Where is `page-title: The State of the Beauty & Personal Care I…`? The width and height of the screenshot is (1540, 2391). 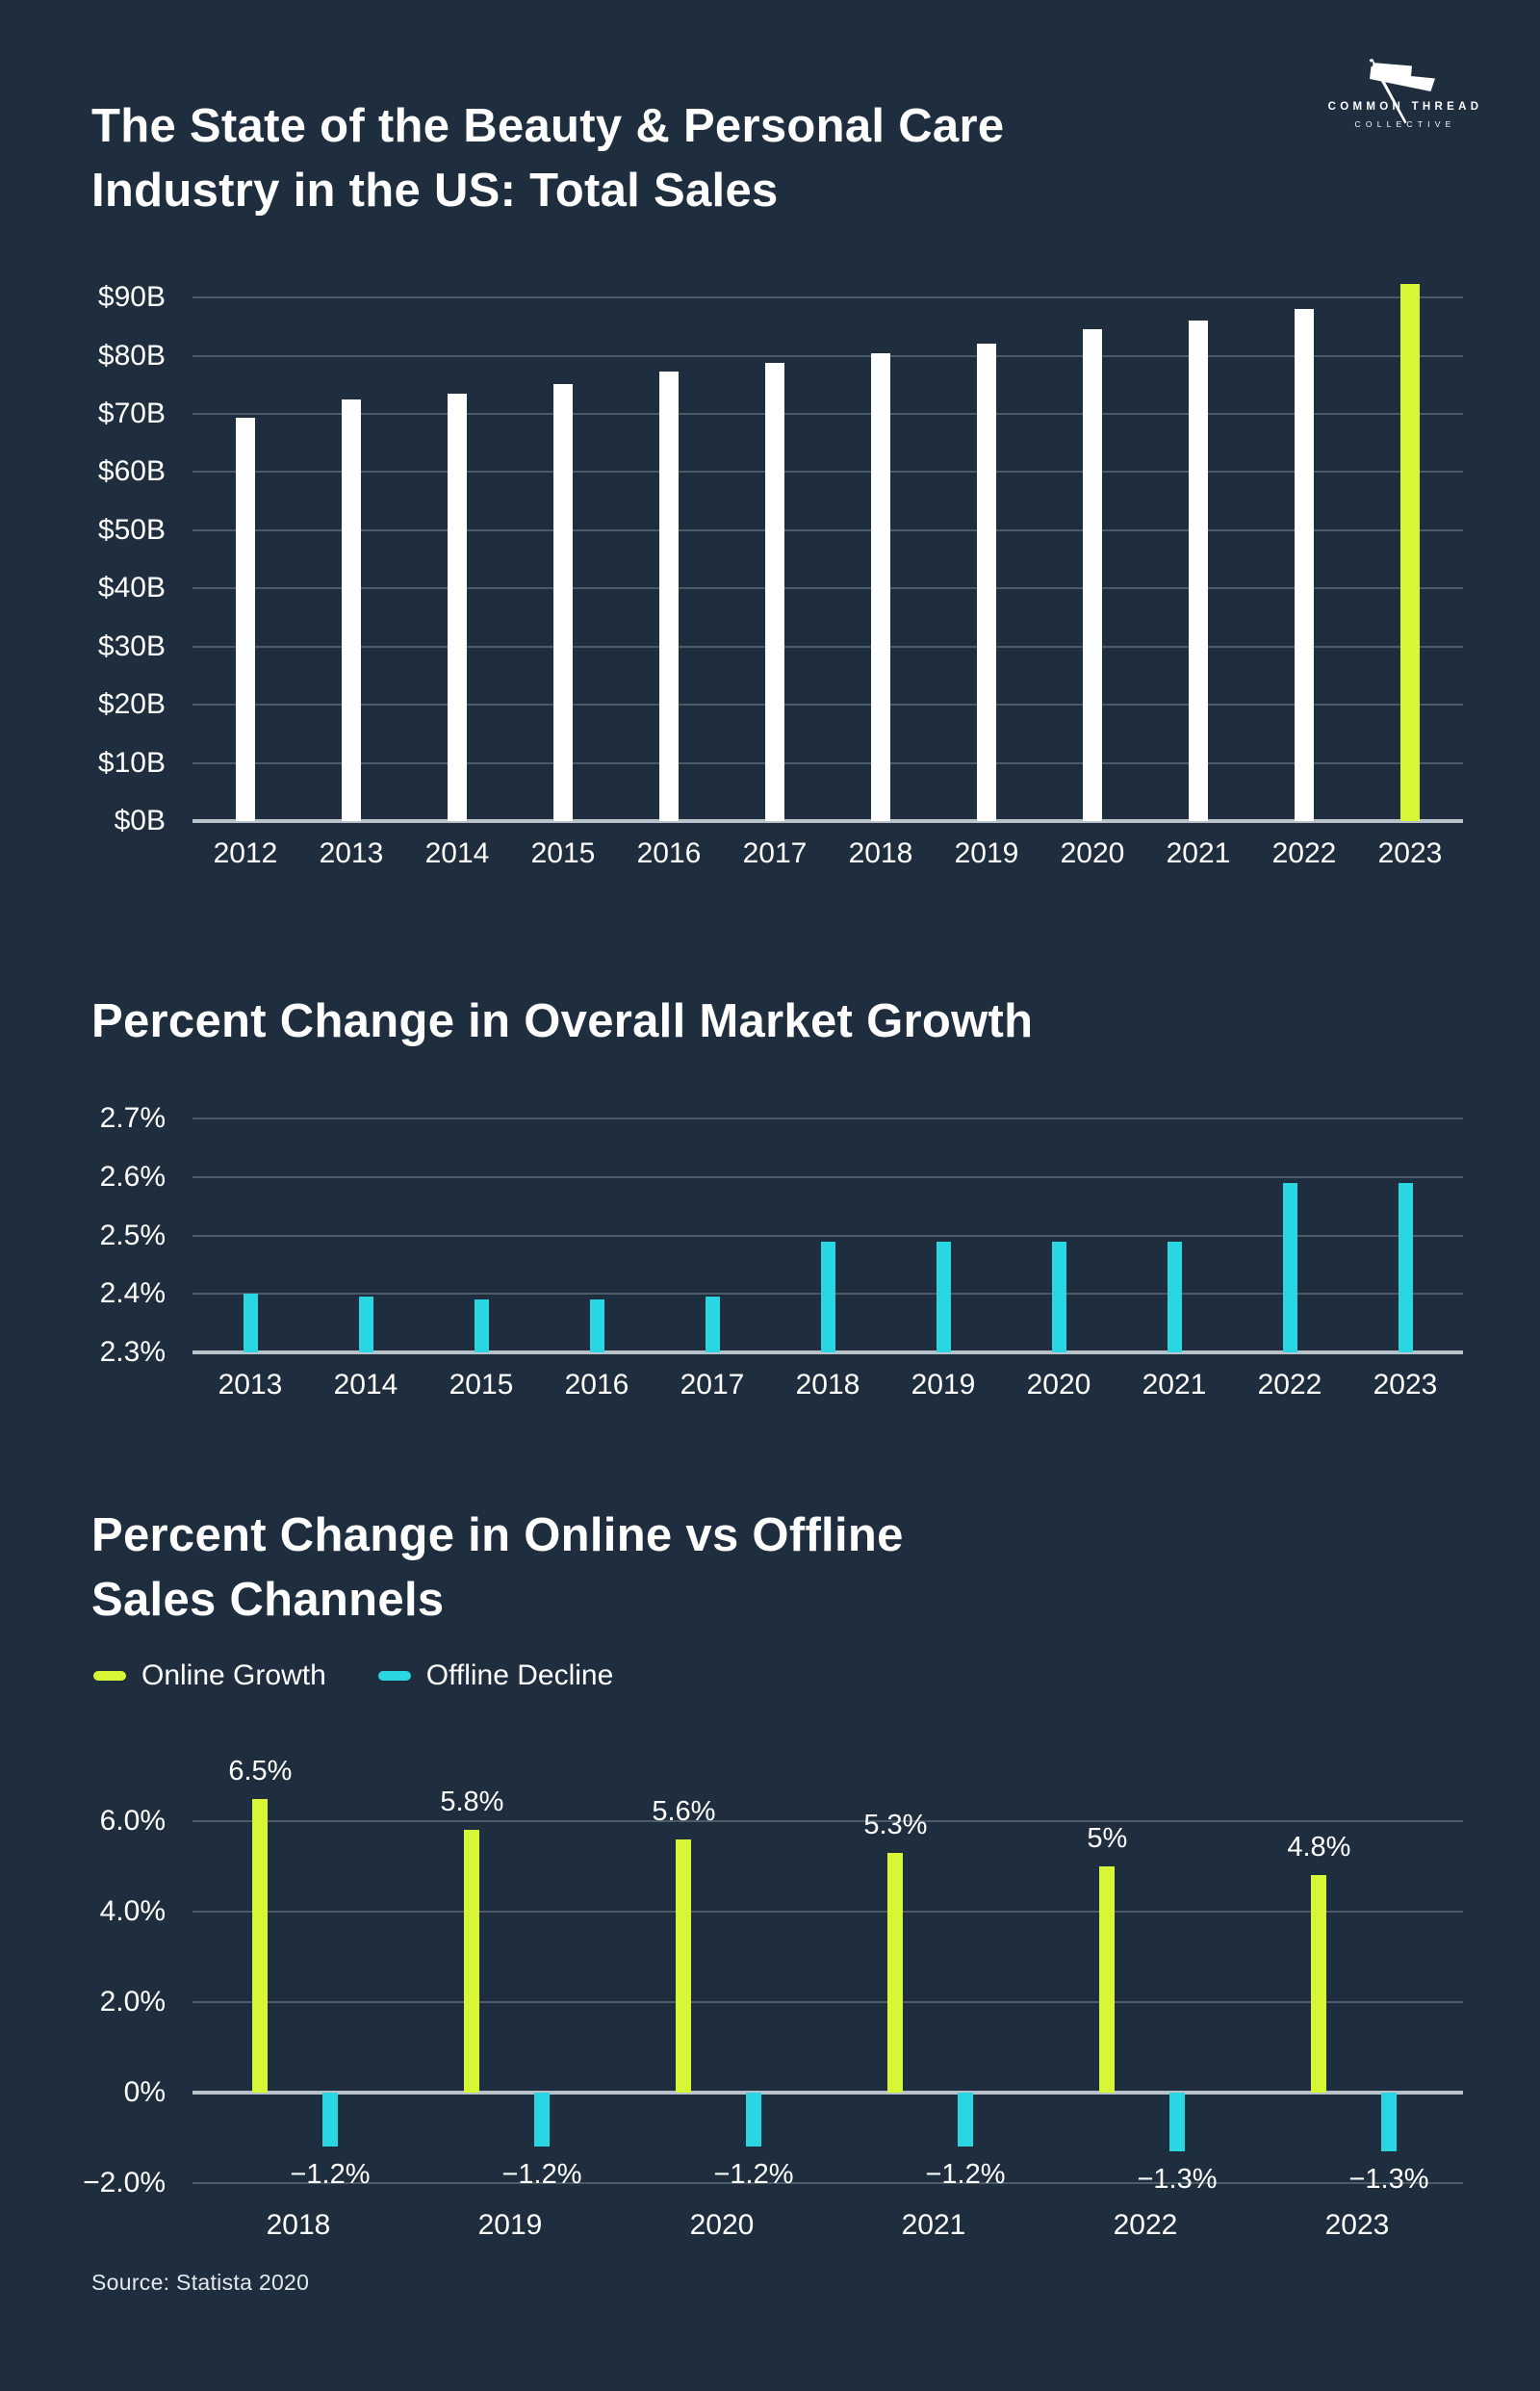 page-title: The State of the Beauty & Personal Care I… is located at coordinates (547, 158).